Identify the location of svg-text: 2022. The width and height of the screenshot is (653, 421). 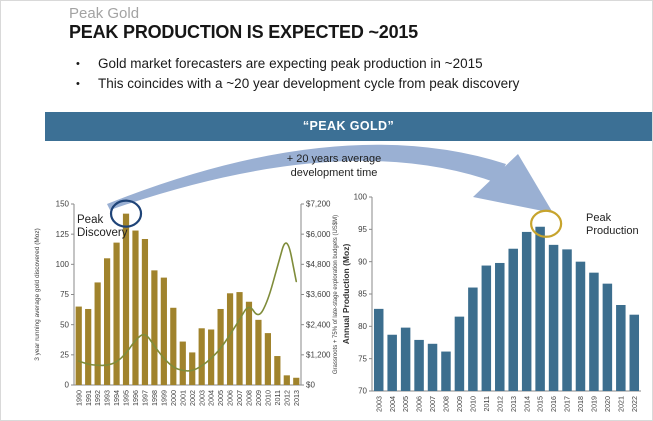
(634, 404).